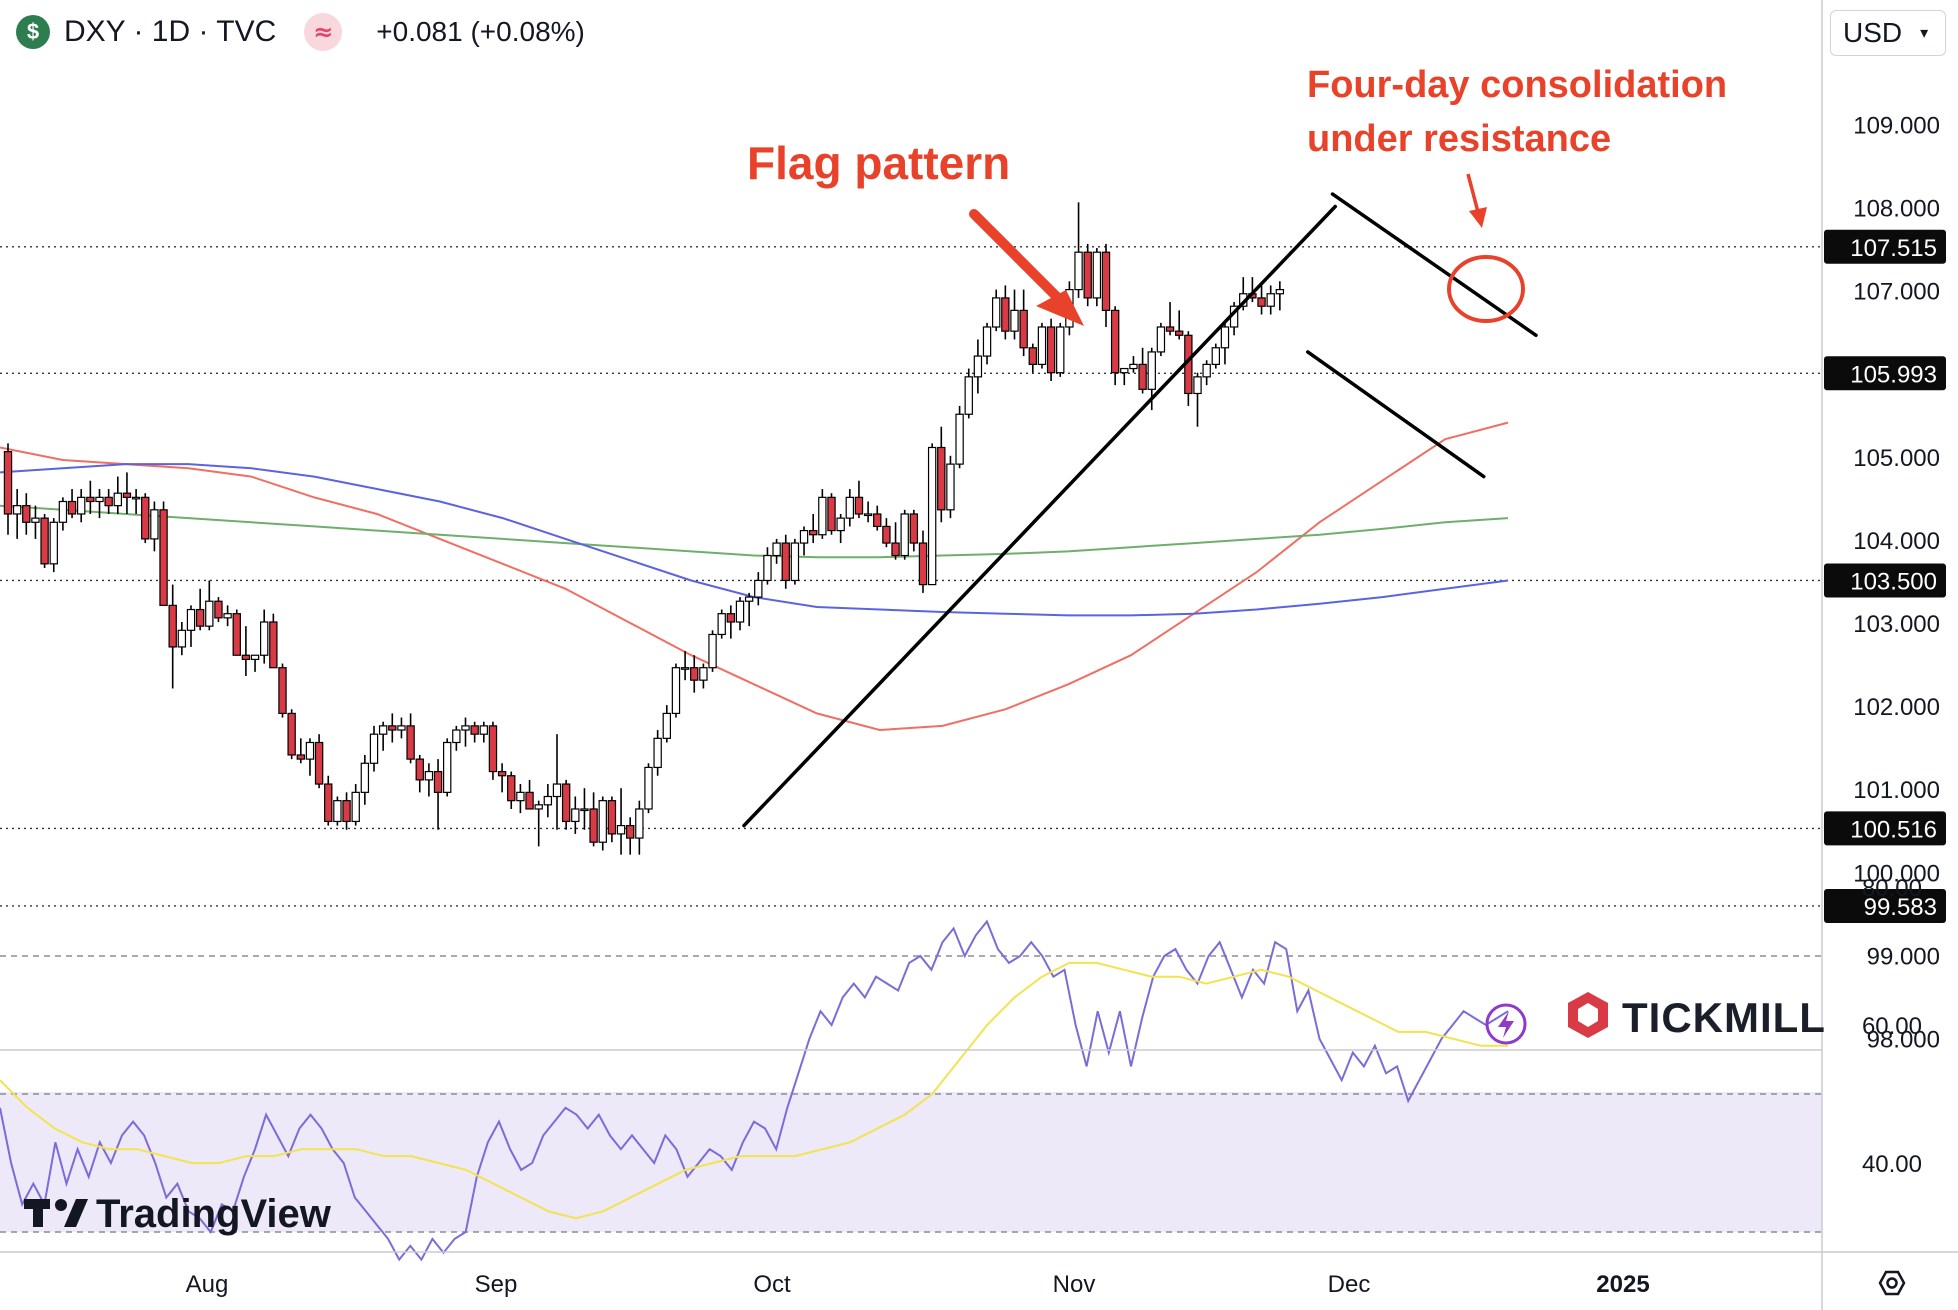 This screenshot has width=1958, height=1310. Describe the element at coordinates (1896, 458) in the screenshot. I see `price-tick-label: 105.000` at that location.